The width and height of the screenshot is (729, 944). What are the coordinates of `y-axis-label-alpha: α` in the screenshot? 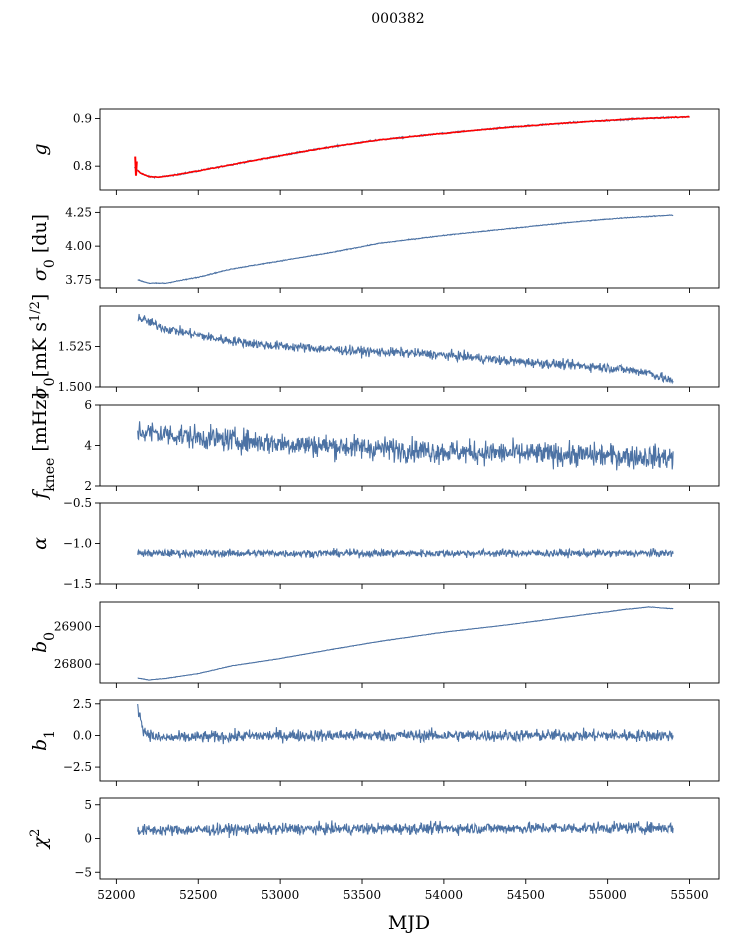 It's located at (40, 543).